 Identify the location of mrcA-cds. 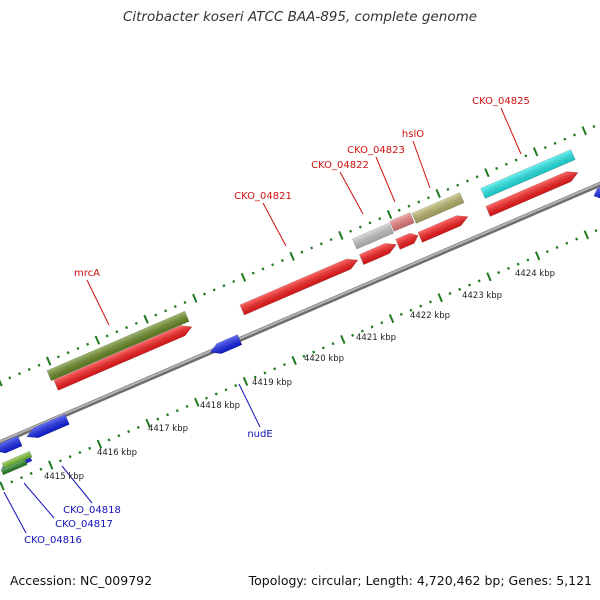
(123, 356).